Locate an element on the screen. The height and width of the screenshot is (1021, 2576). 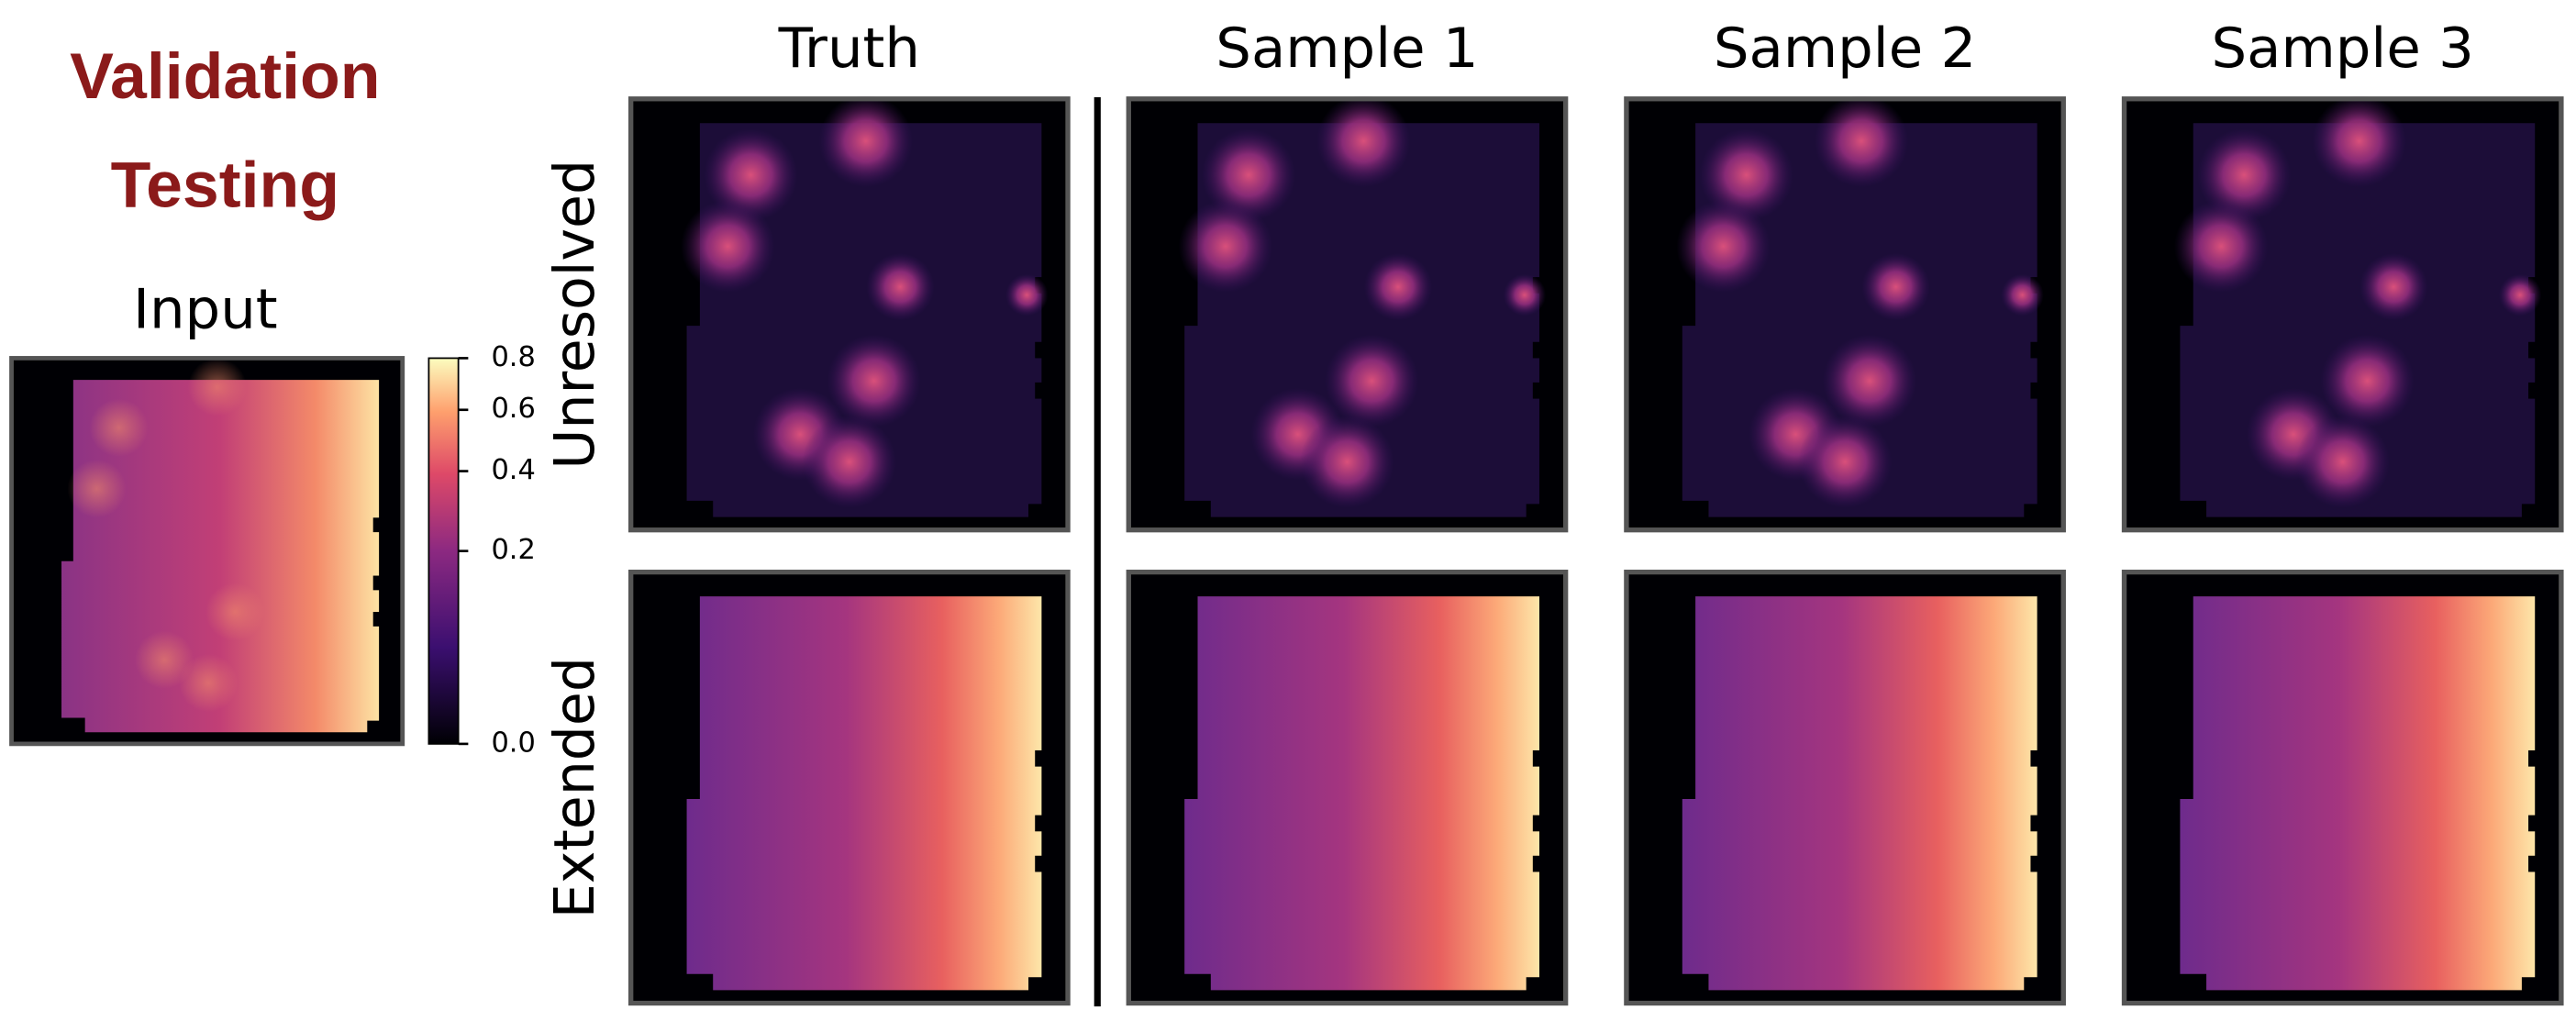
title-line: Validation is located at coordinates (225, 76).